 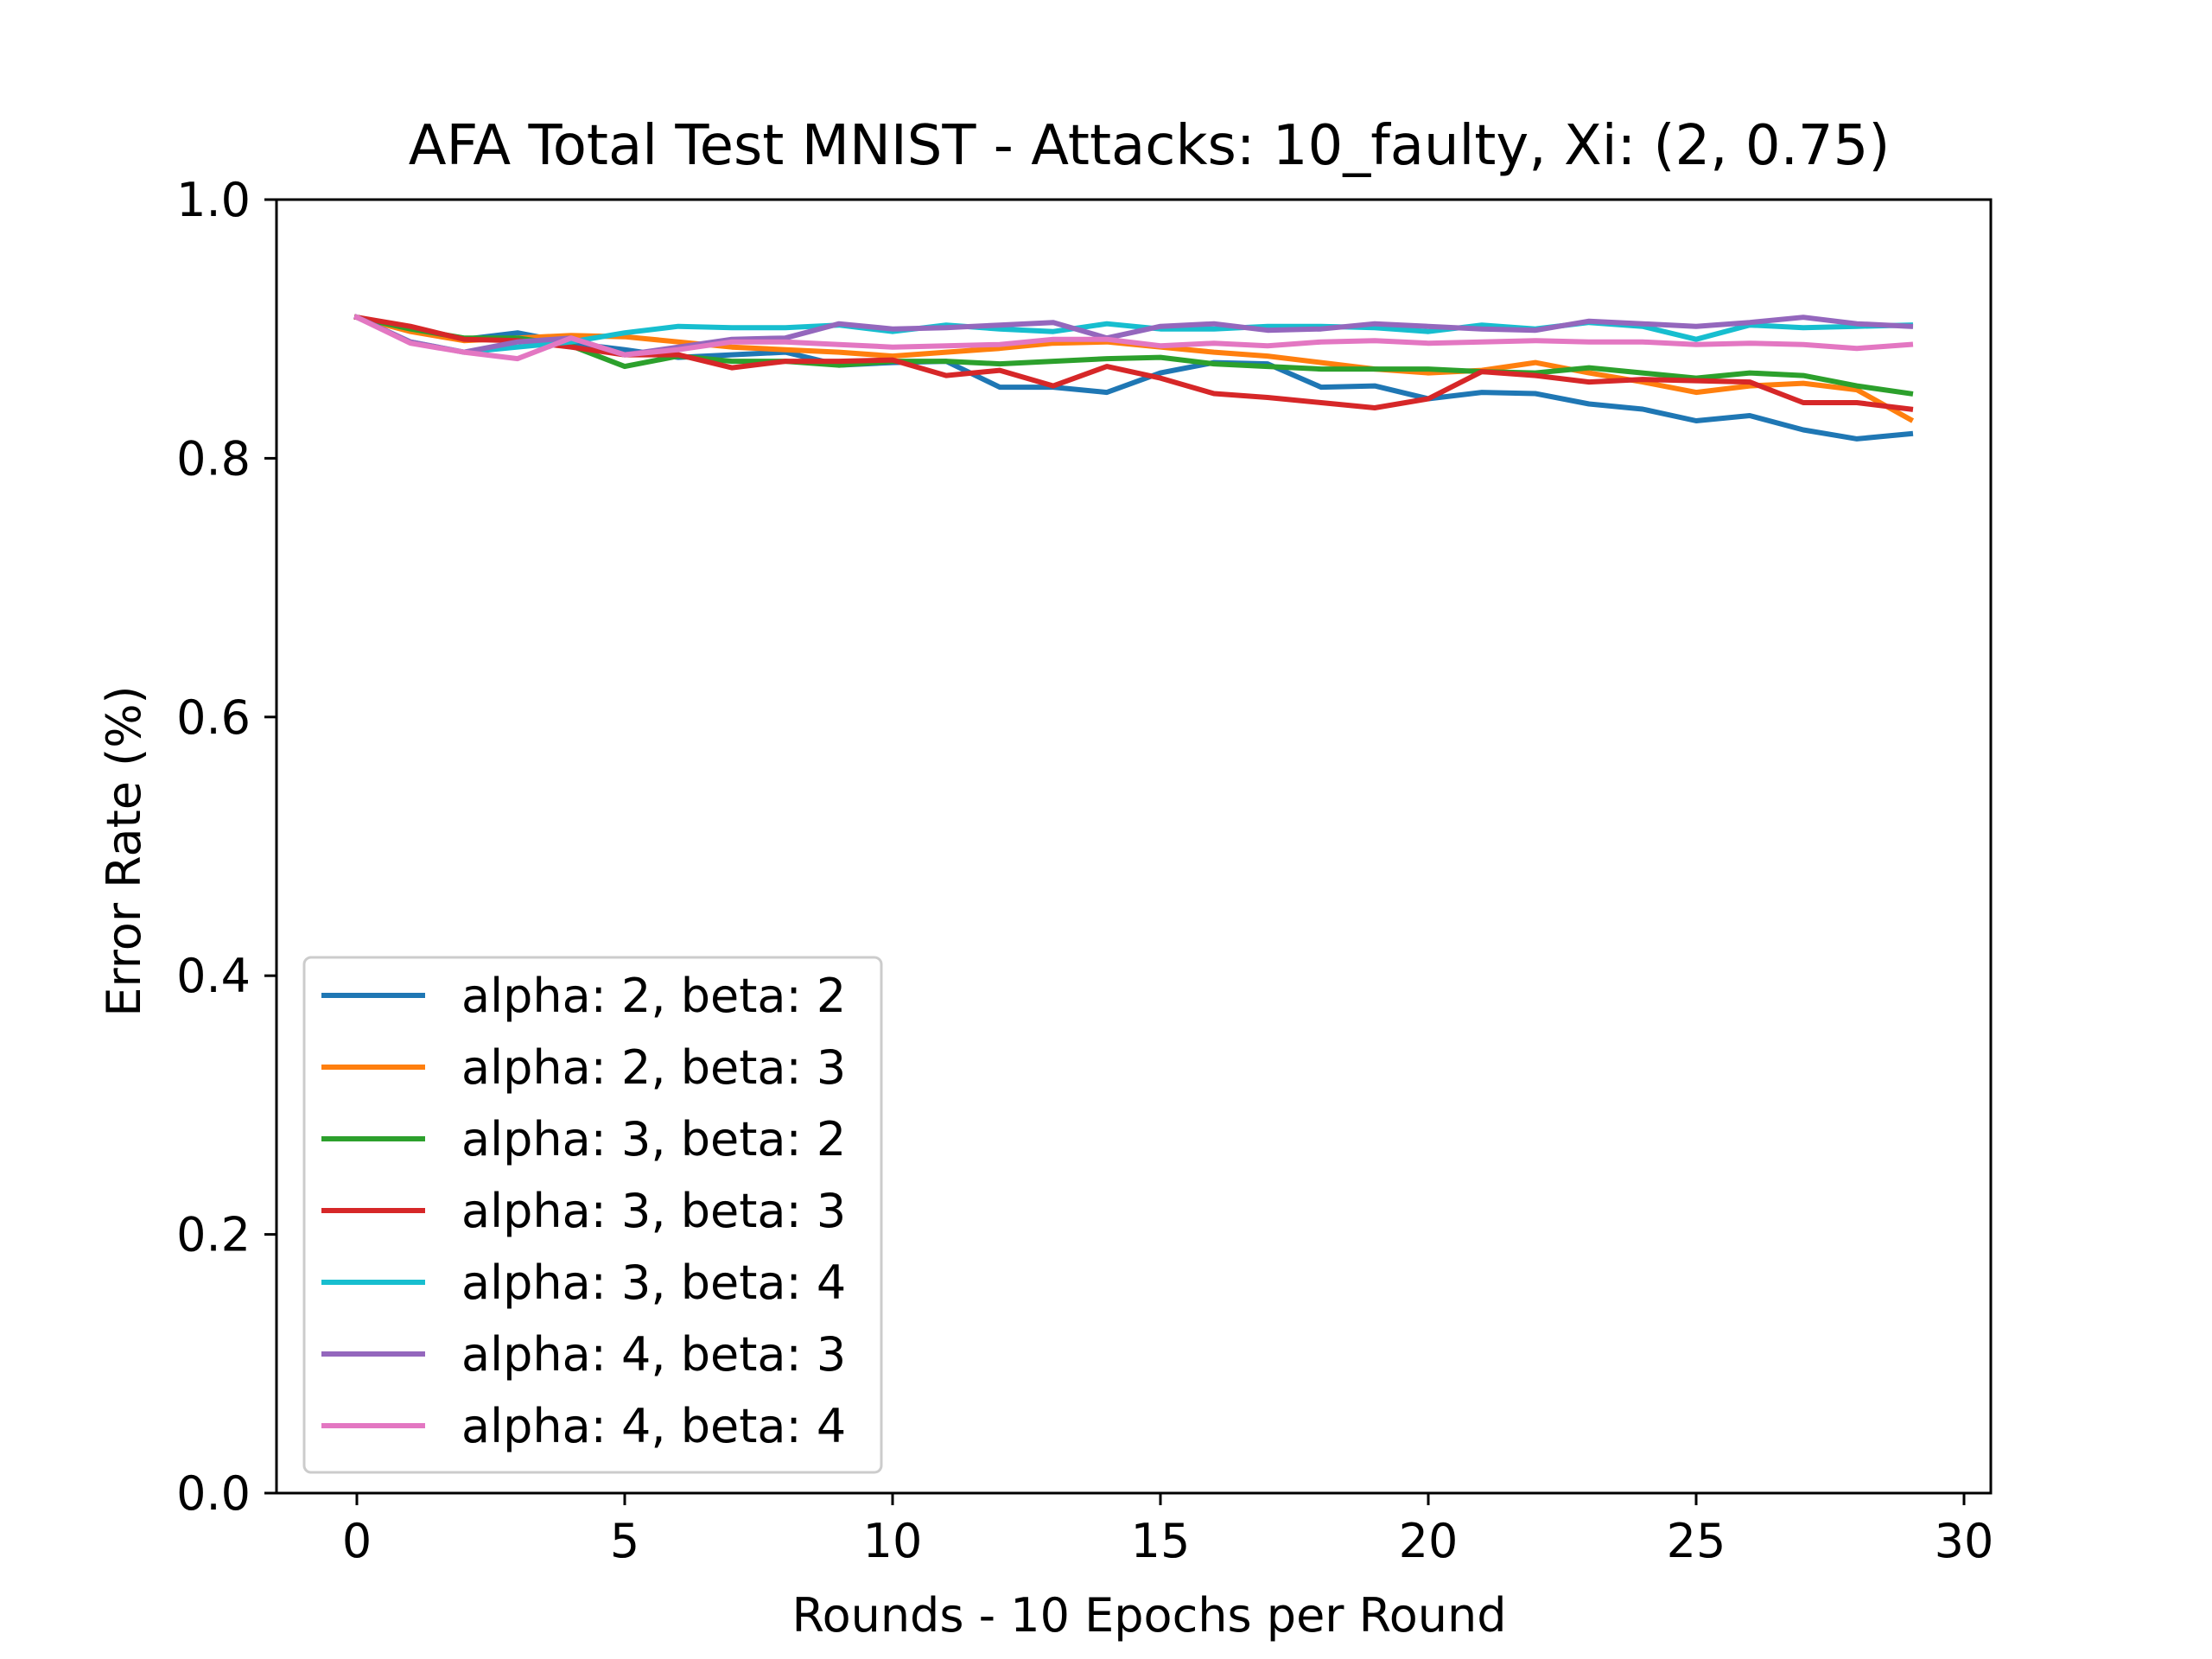 I want to click on y-tick-label: 0.2, so click(x=213, y=1235).